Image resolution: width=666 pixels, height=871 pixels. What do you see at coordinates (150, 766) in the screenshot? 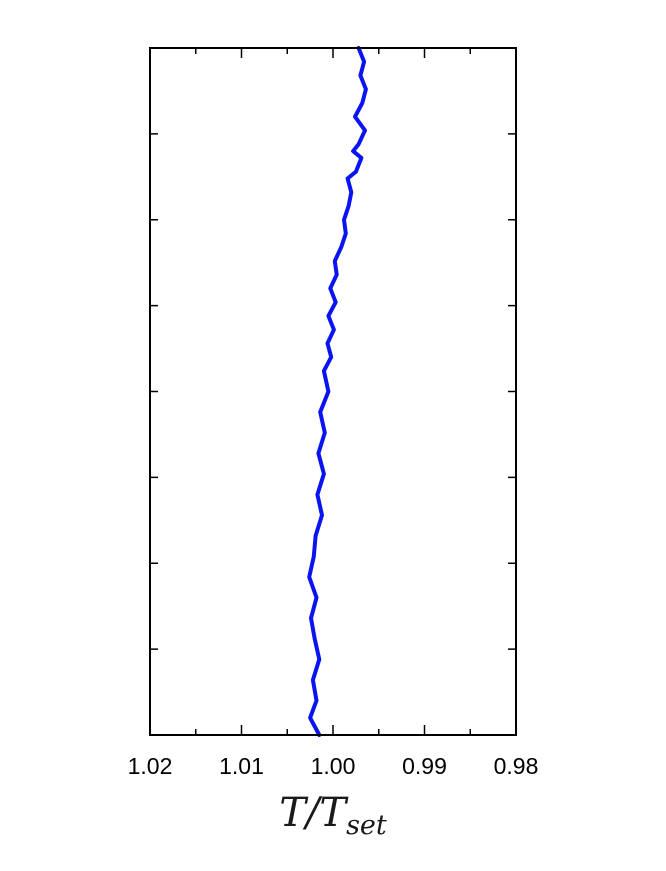
I see `x-tick-label: 1.02` at bounding box center [150, 766].